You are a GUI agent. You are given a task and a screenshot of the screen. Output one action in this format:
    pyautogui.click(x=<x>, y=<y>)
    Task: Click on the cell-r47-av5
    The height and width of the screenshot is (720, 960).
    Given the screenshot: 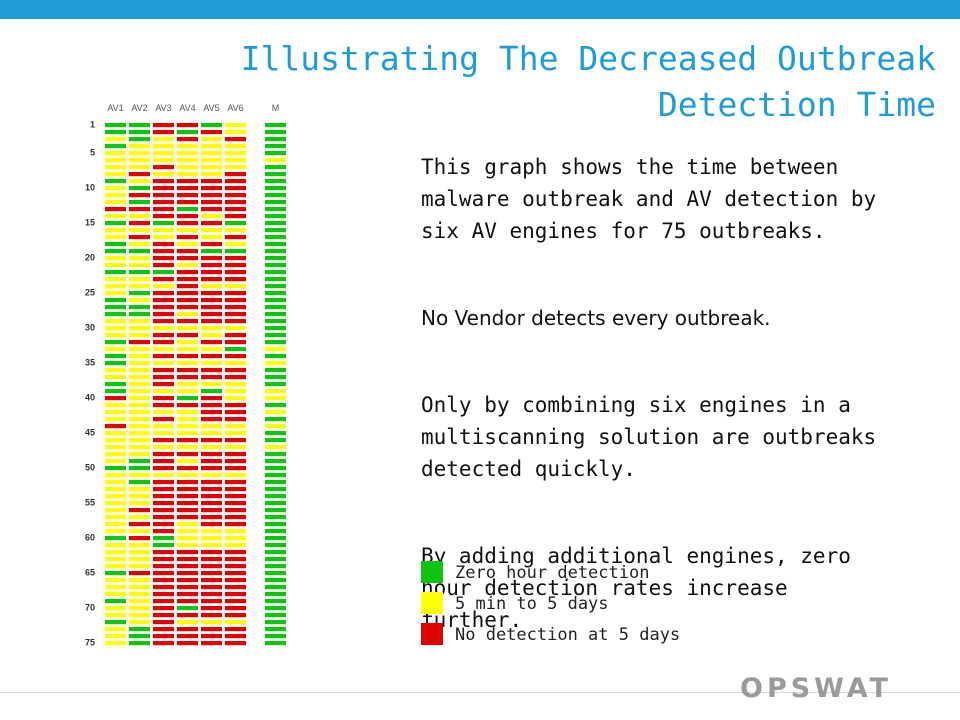 What is the action you would take?
    pyautogui.click(x=211, y=447)
    